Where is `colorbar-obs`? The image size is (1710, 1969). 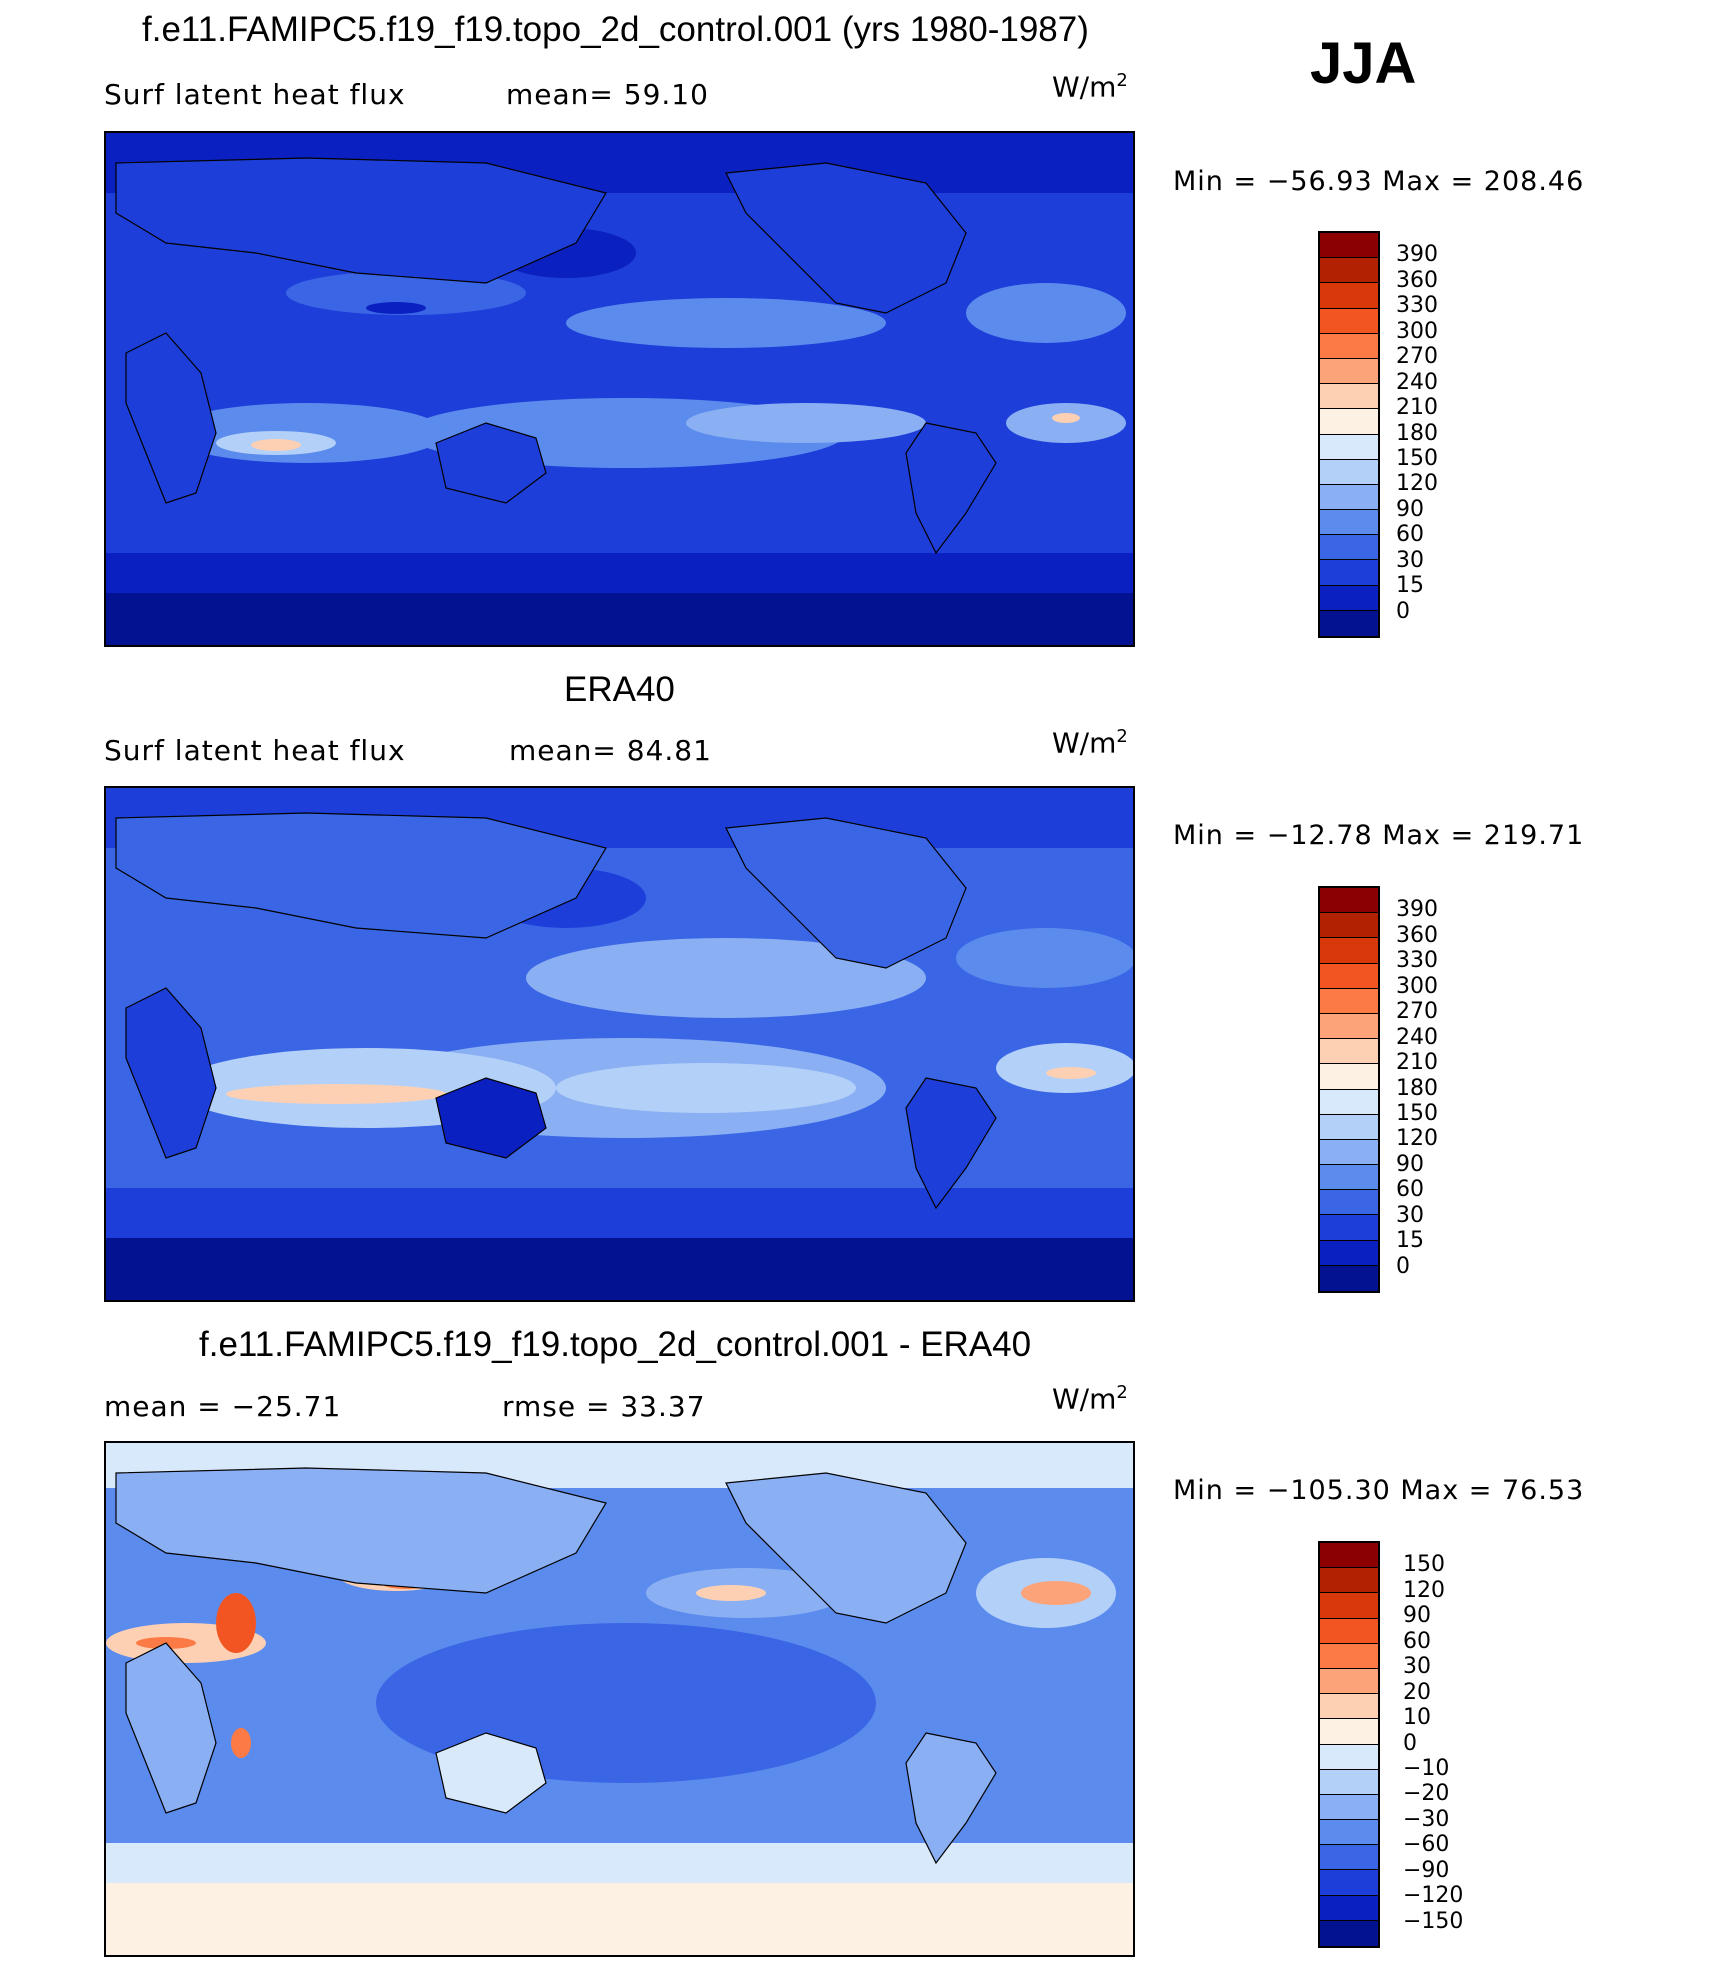 colorbar-obs is located at coordinates (1349, 1089).